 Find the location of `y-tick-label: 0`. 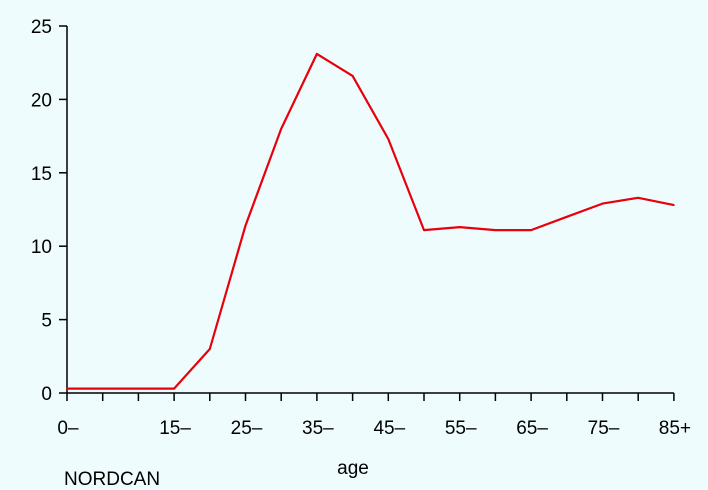

y-tick-label: 0 is located at coordinates (46, 394).